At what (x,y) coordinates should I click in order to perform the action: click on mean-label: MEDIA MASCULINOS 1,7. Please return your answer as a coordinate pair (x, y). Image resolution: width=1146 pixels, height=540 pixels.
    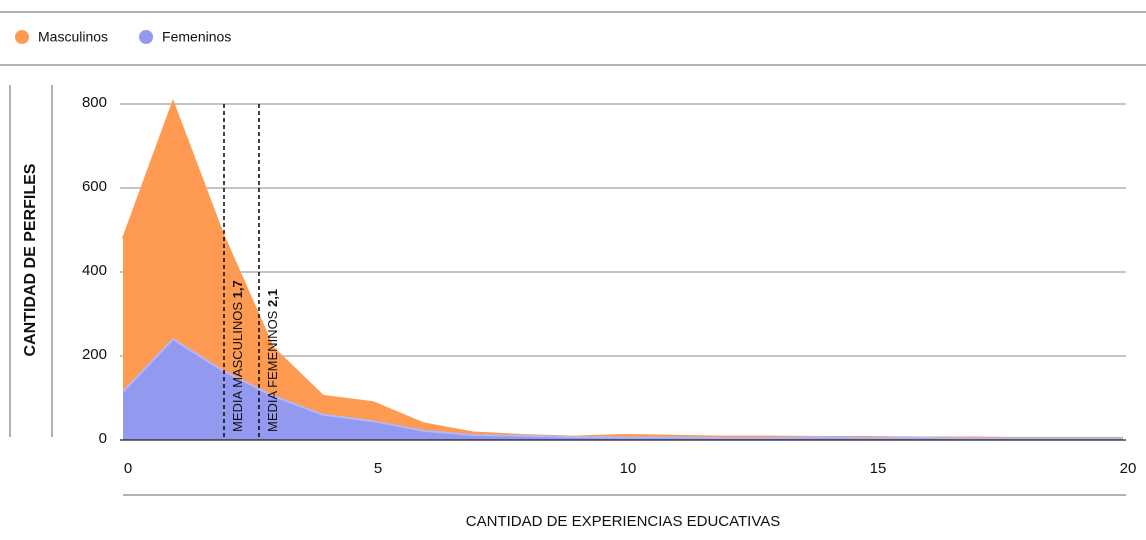
    Looking at the image, I should click on (237, 356).